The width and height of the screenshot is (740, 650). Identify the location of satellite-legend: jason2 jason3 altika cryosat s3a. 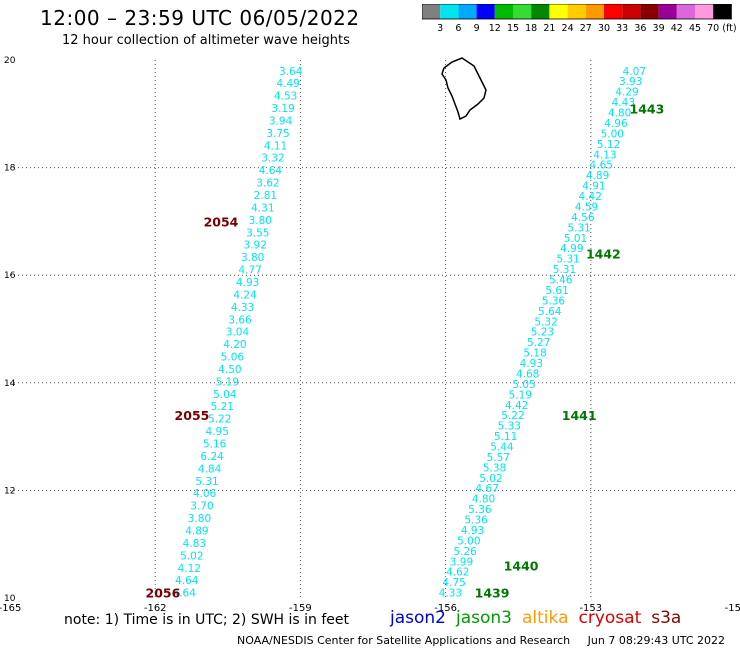
(540, 618).